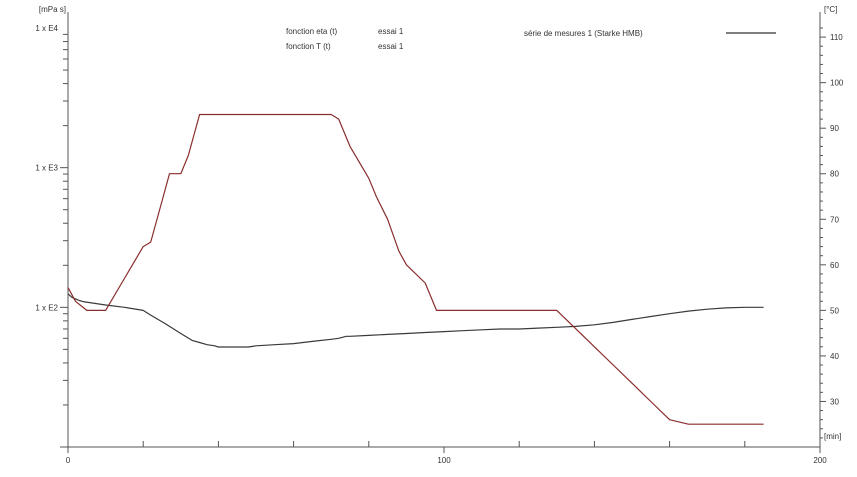 This screenshot has height=477, width=857. Describe the element at coordinates (832, 436) in the screenshot. I see `x-axis-unit-label: [min]` at that location.